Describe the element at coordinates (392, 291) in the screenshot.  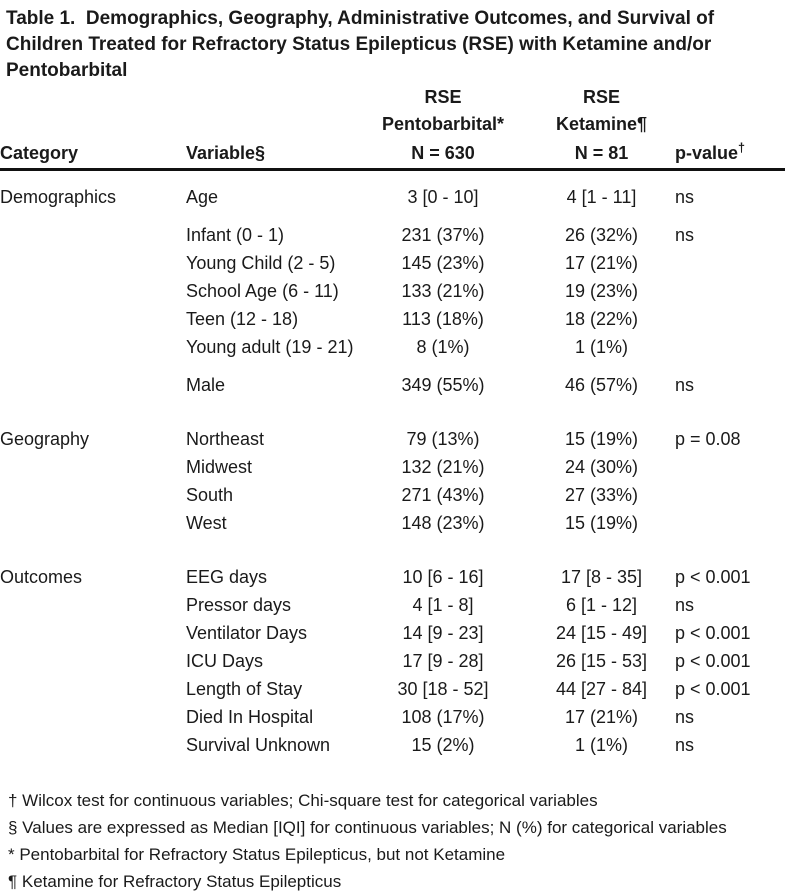
I see `table-row: School Age (6 - 11) 133 (21%) 19 (23%)` at that location.